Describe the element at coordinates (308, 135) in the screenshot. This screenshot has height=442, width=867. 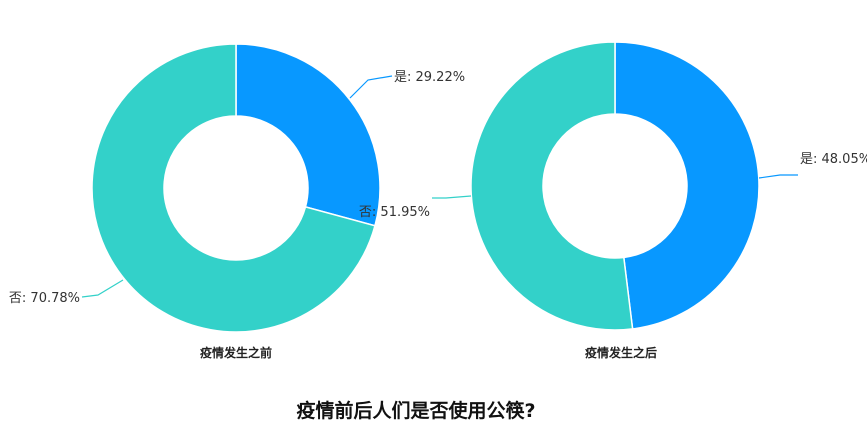
I see `slice-yes-before` at that location.